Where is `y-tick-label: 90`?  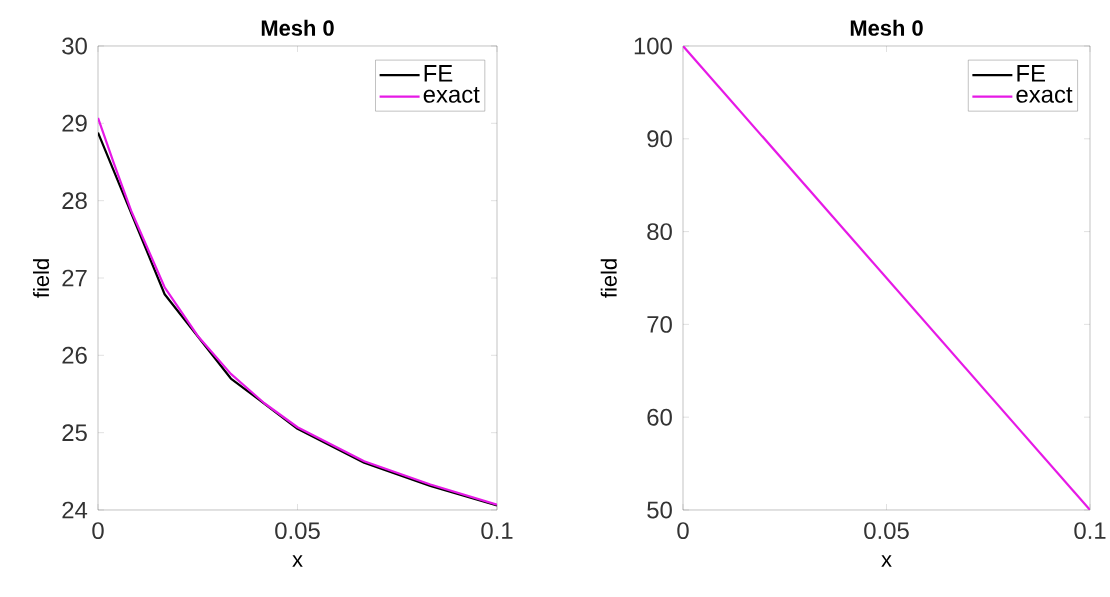 y-tick-label: 90 is located at coordinates (659, 139).